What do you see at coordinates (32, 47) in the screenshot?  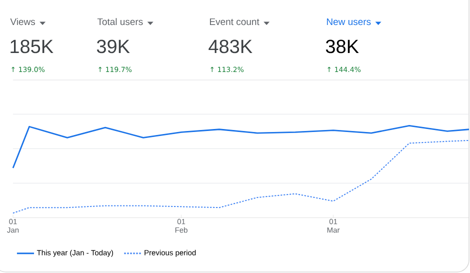 I see `text: 185K` at bounding box center [32, 47].